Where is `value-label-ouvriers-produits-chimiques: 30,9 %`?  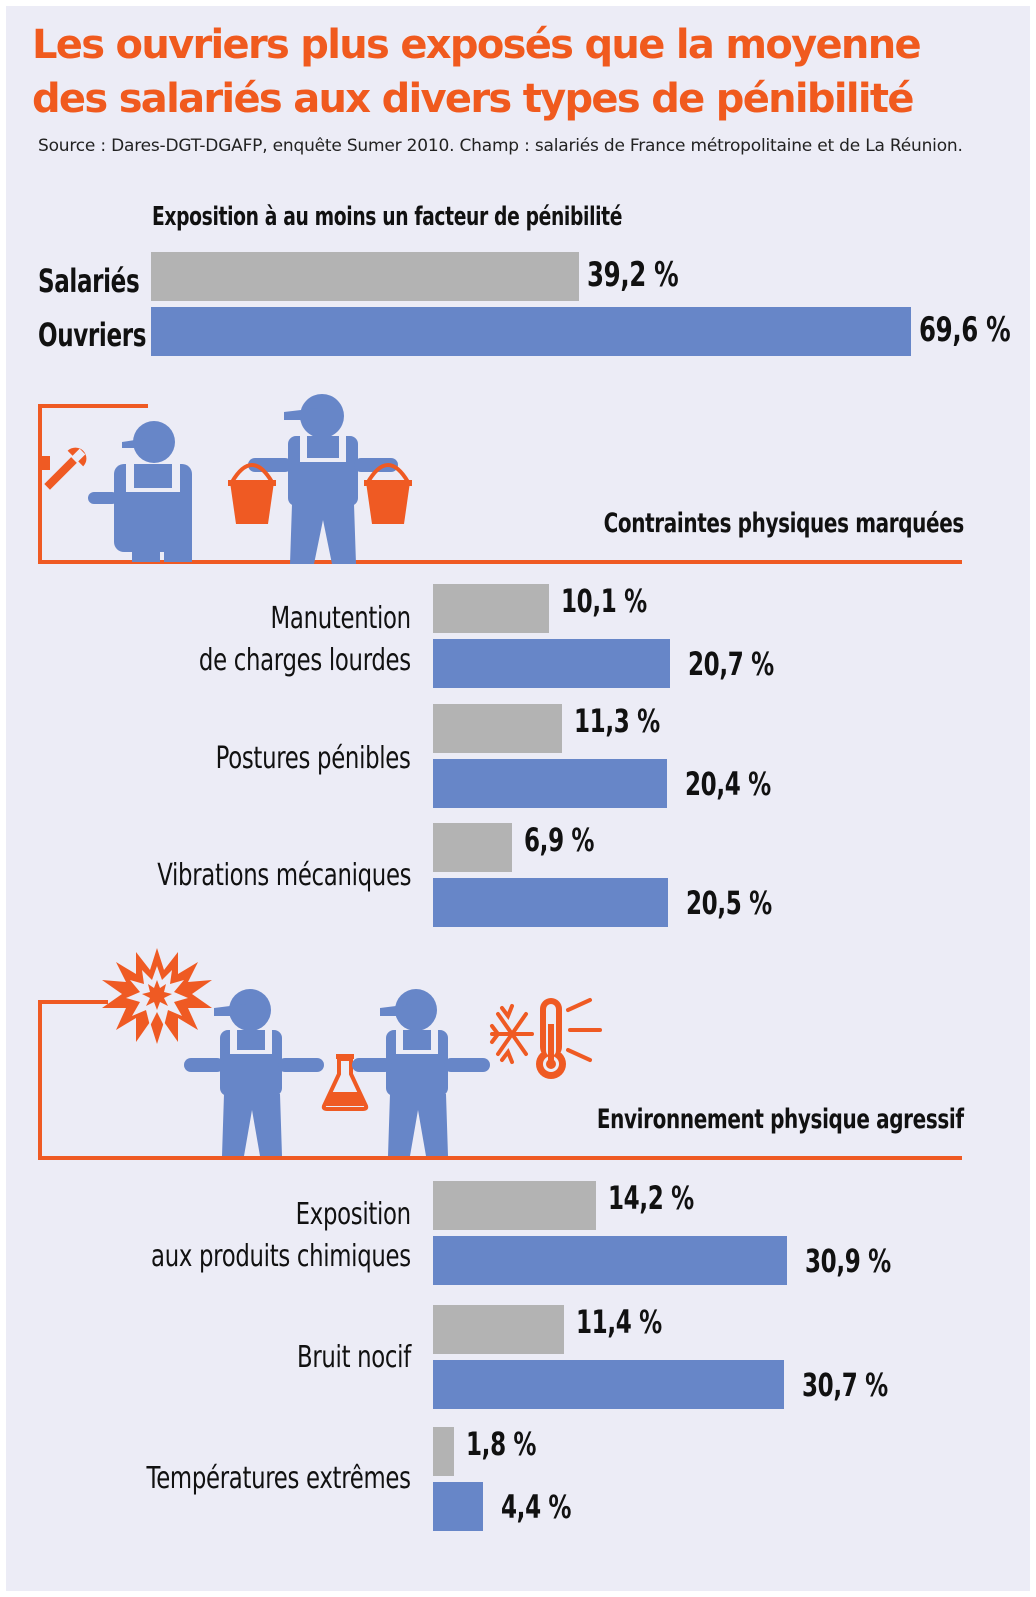
value-label-ouvriers-produits-chimiques: 30,9 % is located at coordinates (847, 1261).